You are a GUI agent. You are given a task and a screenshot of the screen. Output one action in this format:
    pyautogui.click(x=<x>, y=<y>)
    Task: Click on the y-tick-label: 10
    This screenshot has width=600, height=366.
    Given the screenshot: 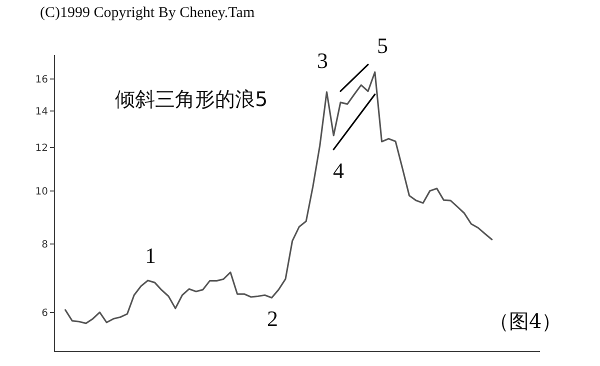 What is the action you would take?
    pyautogui.click(x=41, y=192)
    